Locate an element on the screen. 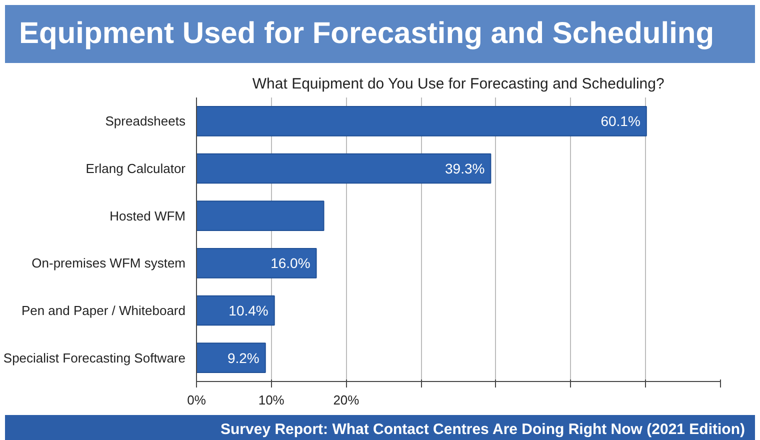 The image size is (760, 440). y-tick-label: Spreadsheets is located at coordinates (145, 121).